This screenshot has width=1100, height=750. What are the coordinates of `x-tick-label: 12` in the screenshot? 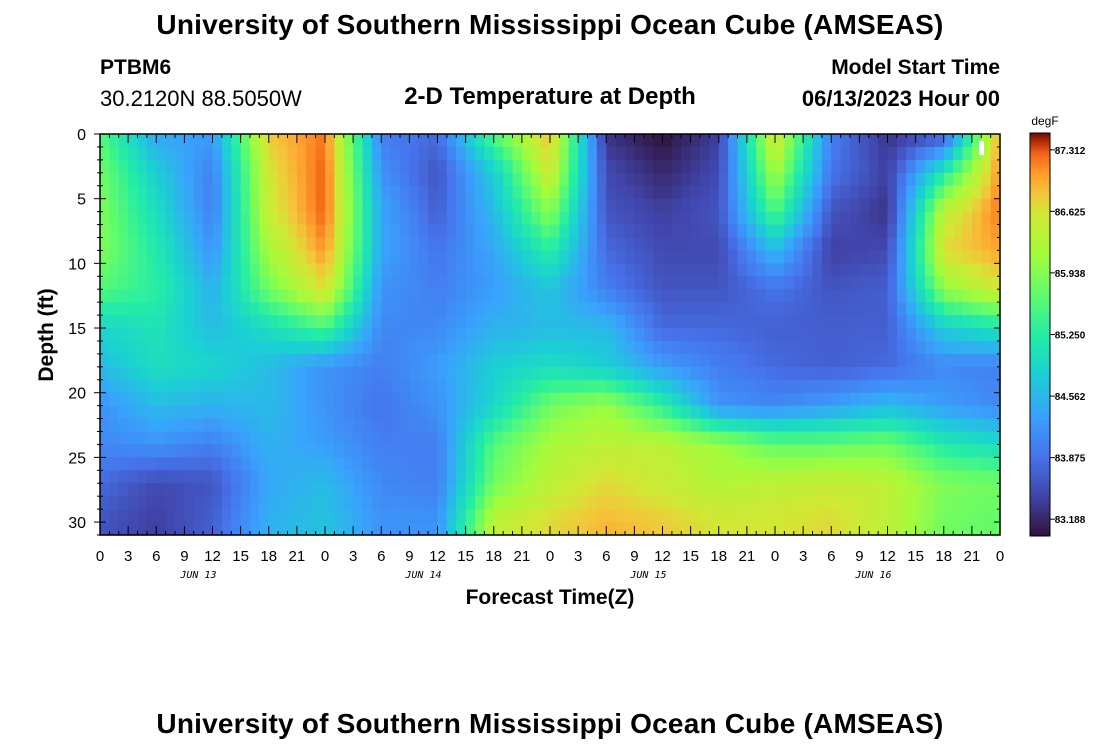 It's located at (662, 556).